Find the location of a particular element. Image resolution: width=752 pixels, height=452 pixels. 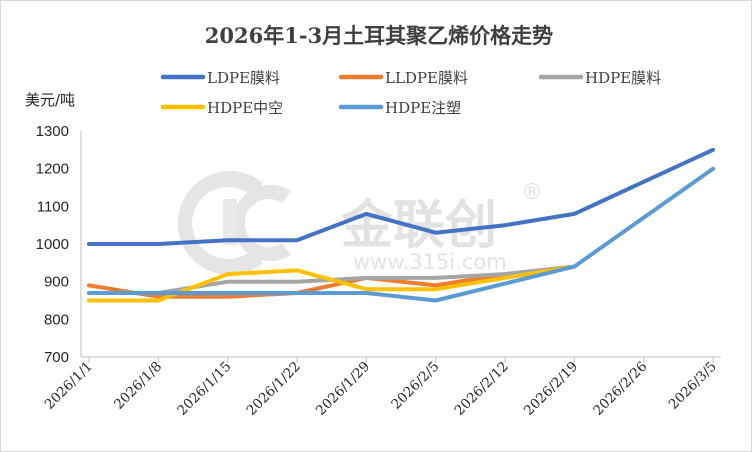

x-tick-label-4: 2026/1/29 is located at coordinates (343, 389).